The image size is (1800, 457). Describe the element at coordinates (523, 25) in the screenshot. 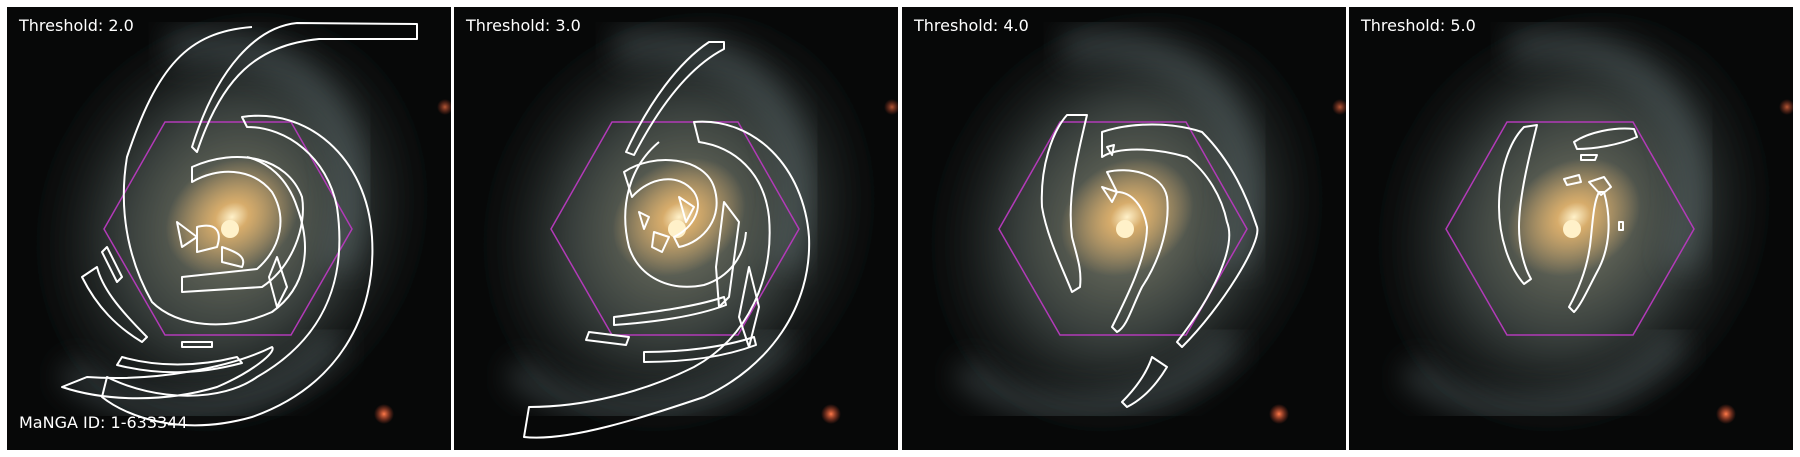

I see `threshold-label: Threshold: 3.0` at that location.